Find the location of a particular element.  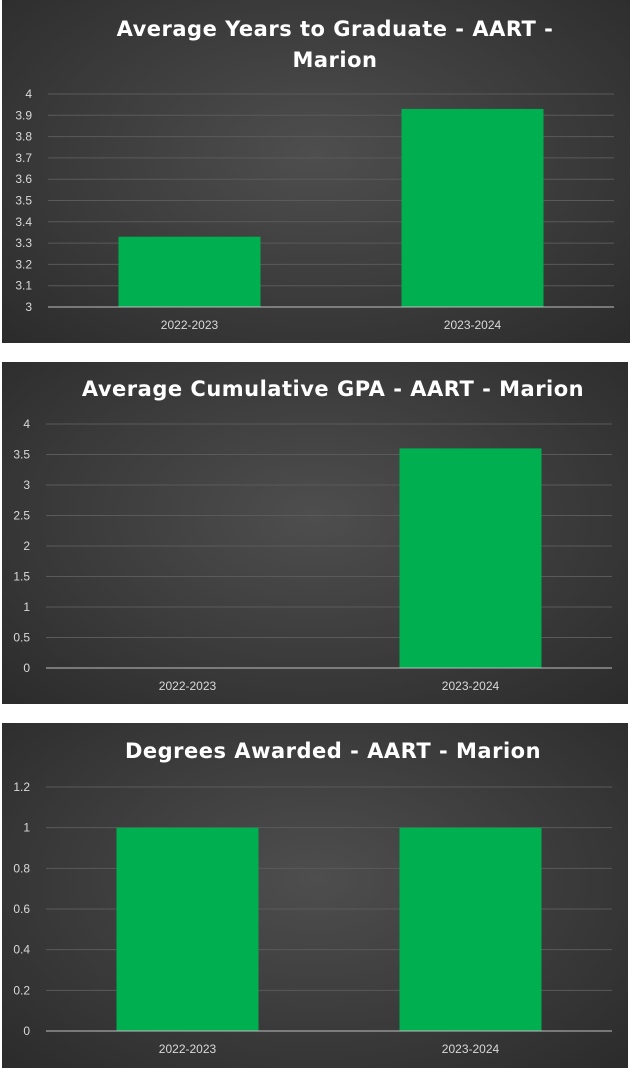

y-tick-label: 0.6 is located at coordinates (21, 909).